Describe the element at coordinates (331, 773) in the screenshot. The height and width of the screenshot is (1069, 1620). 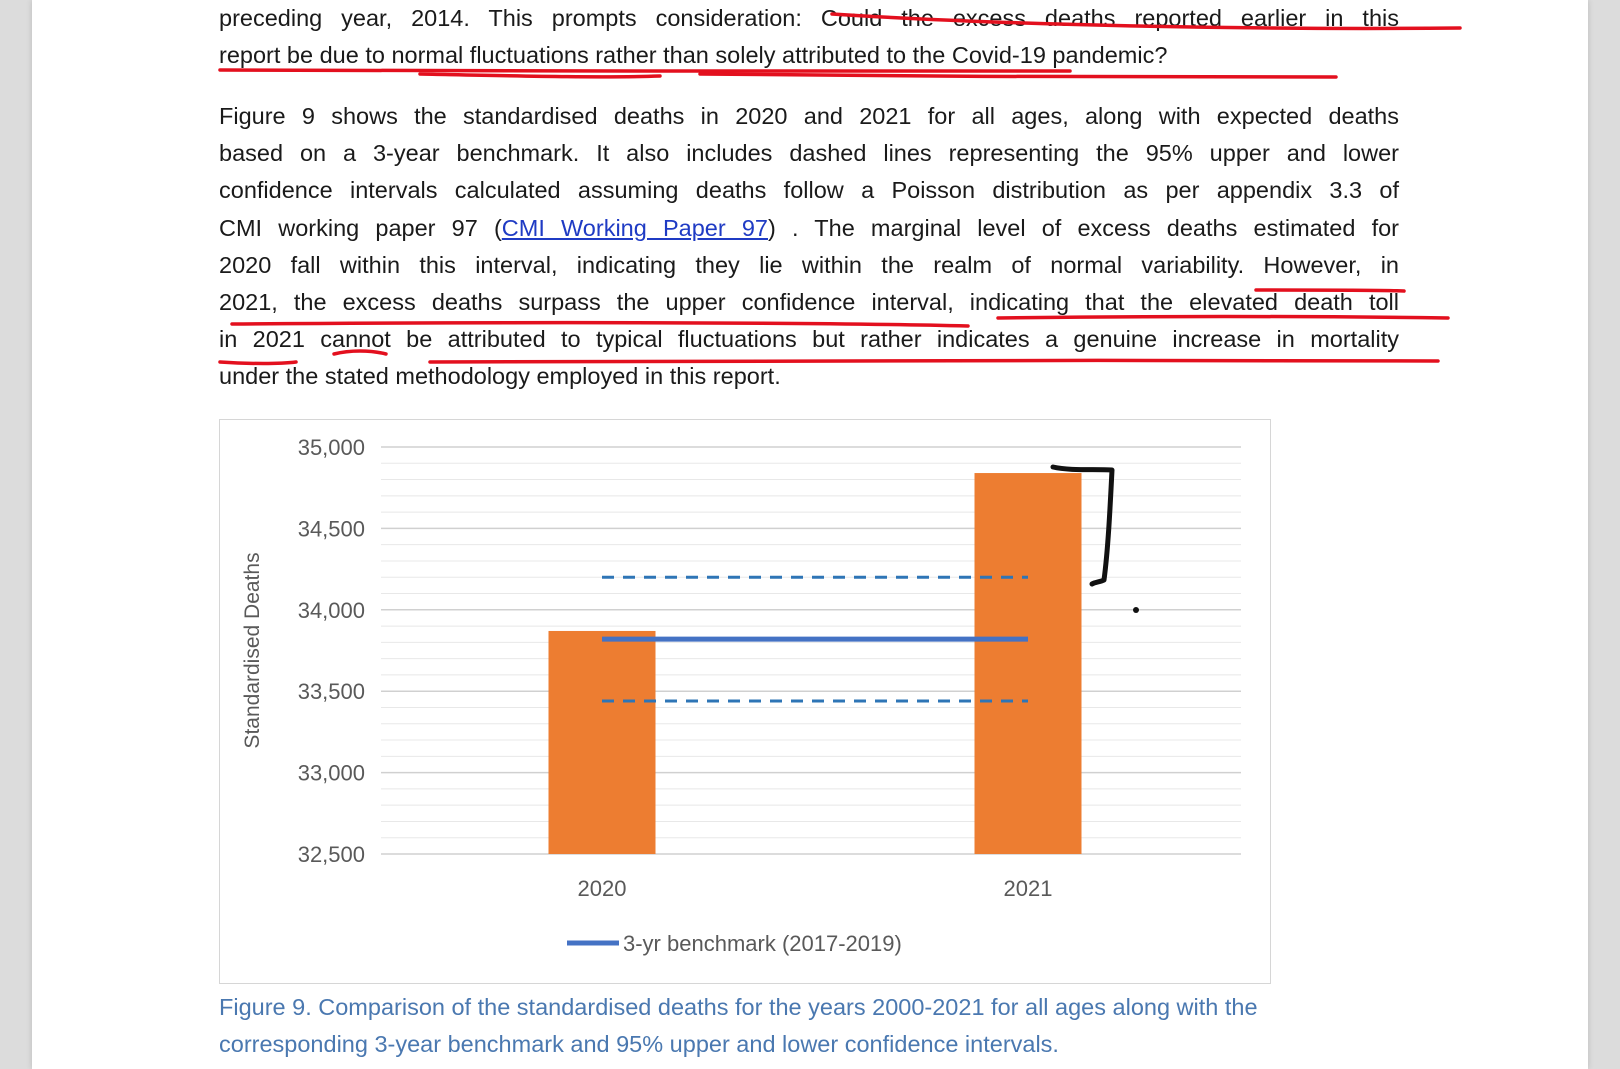
I see `y-tick-label: 33,000` at that location.